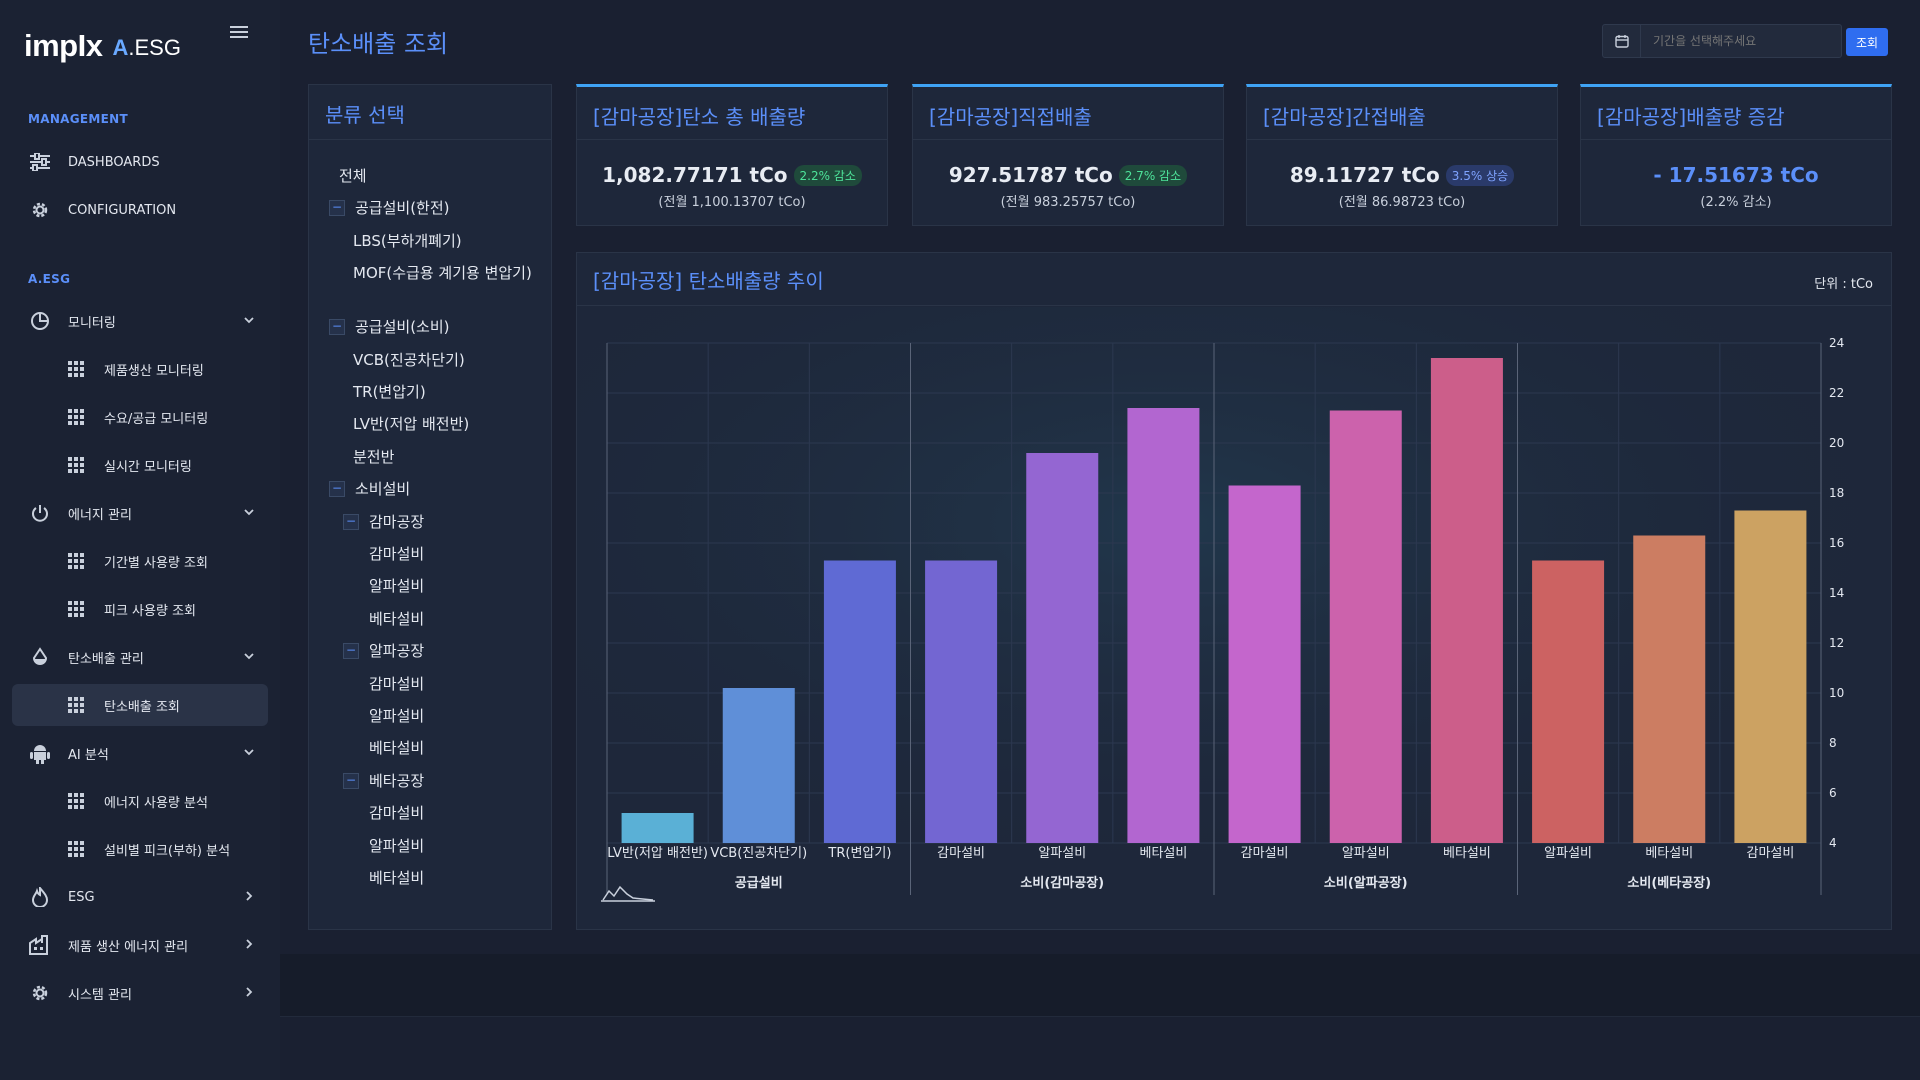 The height and width of the screenshot is (1080, 1920). What do you see at coordinates (1836, 543) in the screenshot?
I see `y-tick-label: 16` at bounding box center [1836, 543].